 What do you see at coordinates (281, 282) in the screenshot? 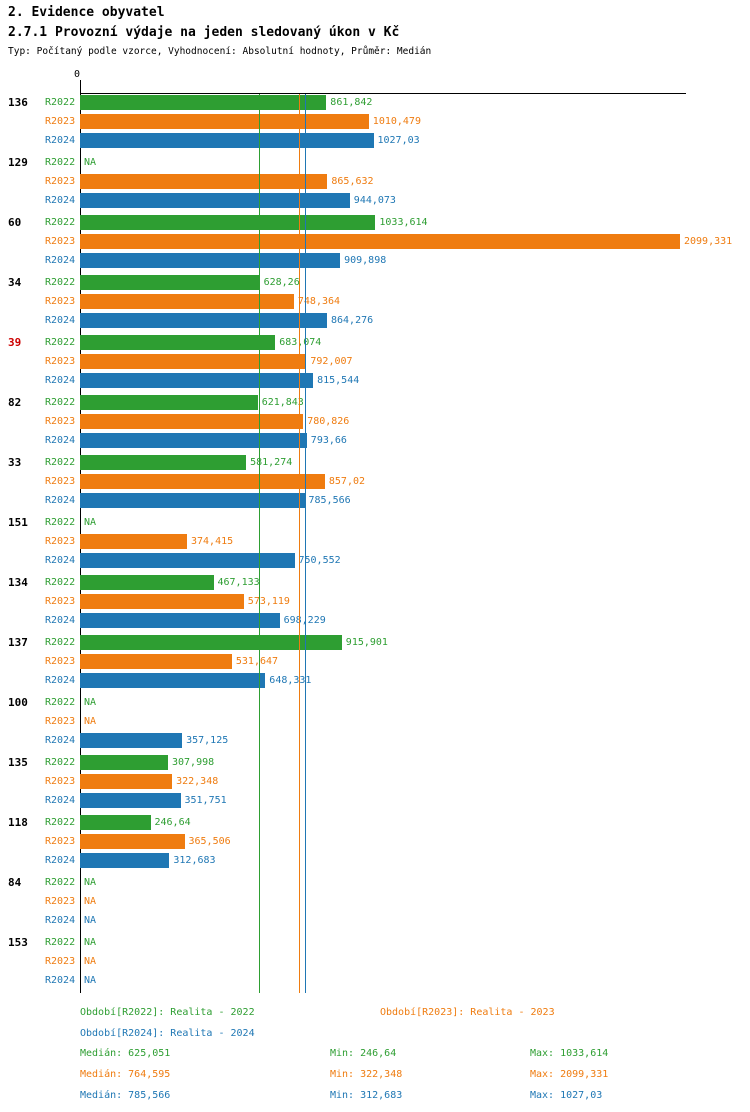
I see `bar-value-label: 628,26` at bounding box center [281, 282].